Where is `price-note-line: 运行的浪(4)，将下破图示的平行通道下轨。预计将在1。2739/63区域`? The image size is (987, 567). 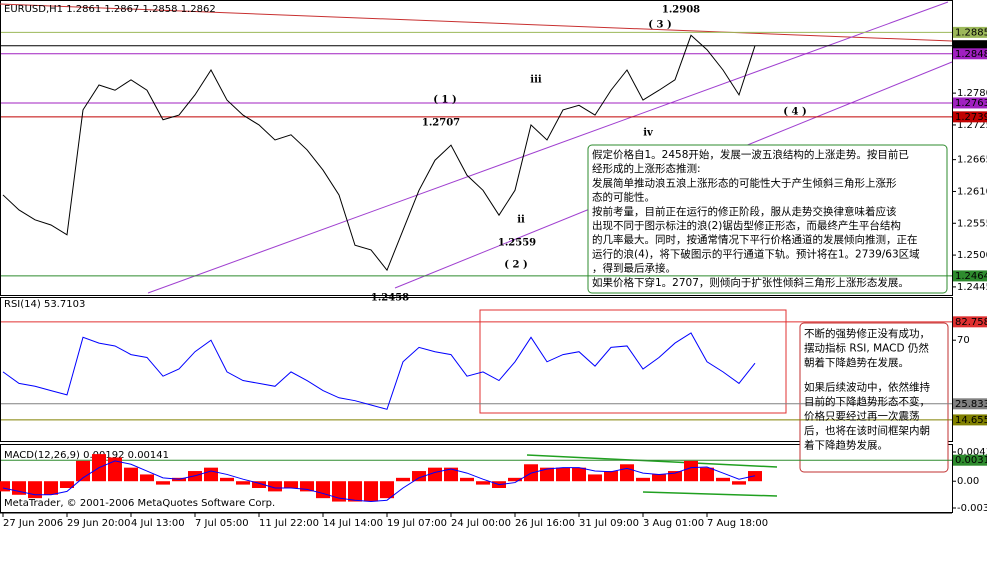
price-note-line: 运行的浪(4)，将下破图示的平行通道下轨。预计将在1。2739/63区域 is located at coordinates (756, 253).